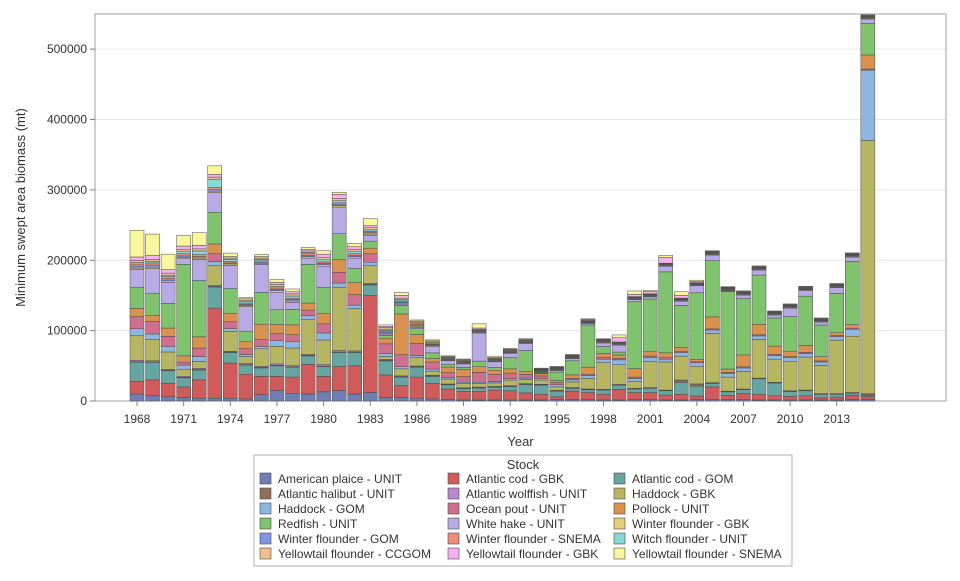 The width and height of the screenshot is (960, 581). What do you see at coordinates (345, 554) in the screenshot?
I see `legend-entry: Yellowtail flounder - CCGOM` at bounding box center [345, 554].